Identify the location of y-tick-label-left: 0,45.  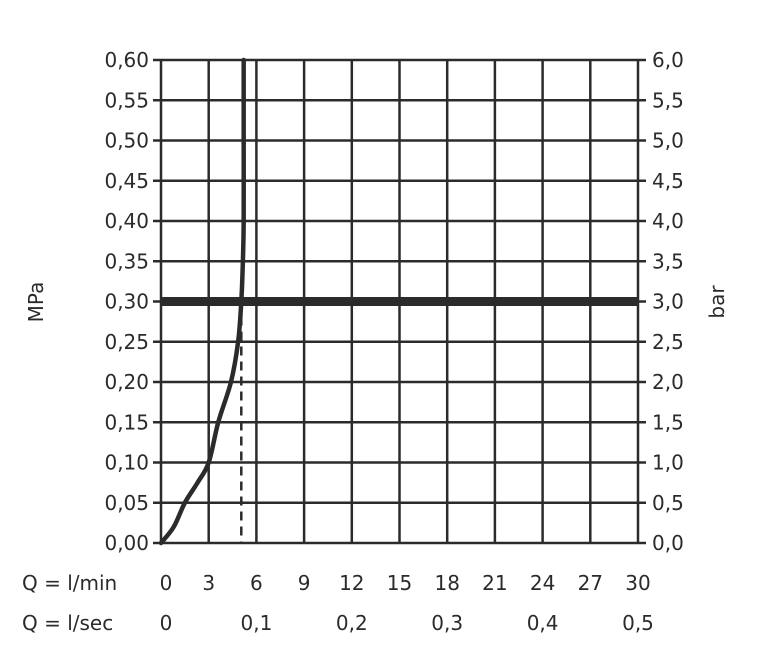
(126, 181).